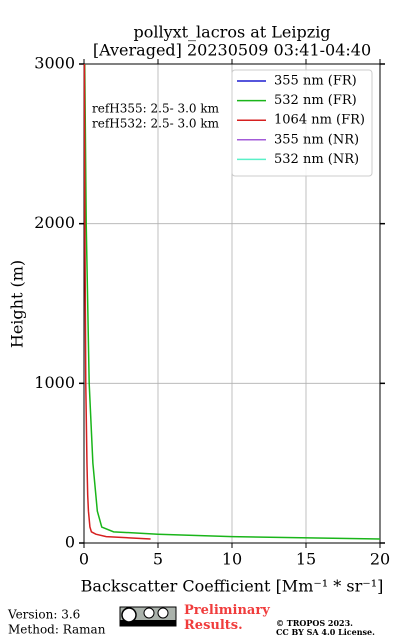 Image resolution: width=400 pixels, height=640 pixels. I want to click on legend-label: 1064 nm (FR), so click(319, 120).